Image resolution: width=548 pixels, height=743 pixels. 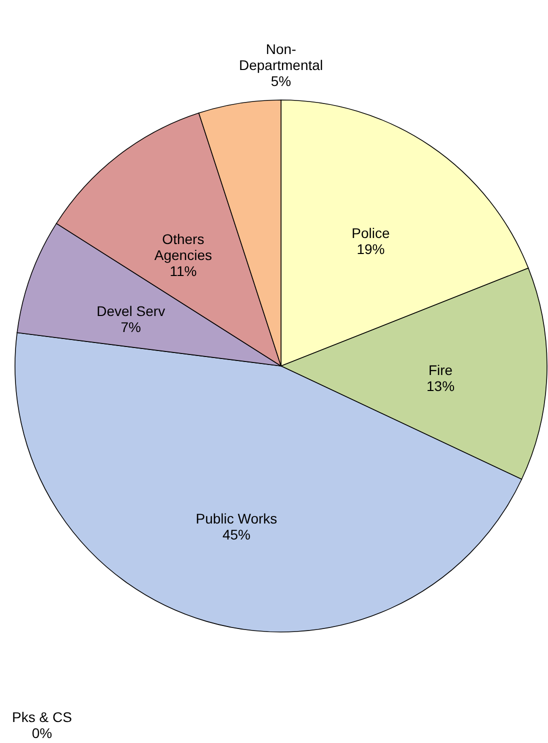 What do you see at coordinates (183, 270) in the screenshot?
I see `data-label: 11%` at bounding box center [183, 270].